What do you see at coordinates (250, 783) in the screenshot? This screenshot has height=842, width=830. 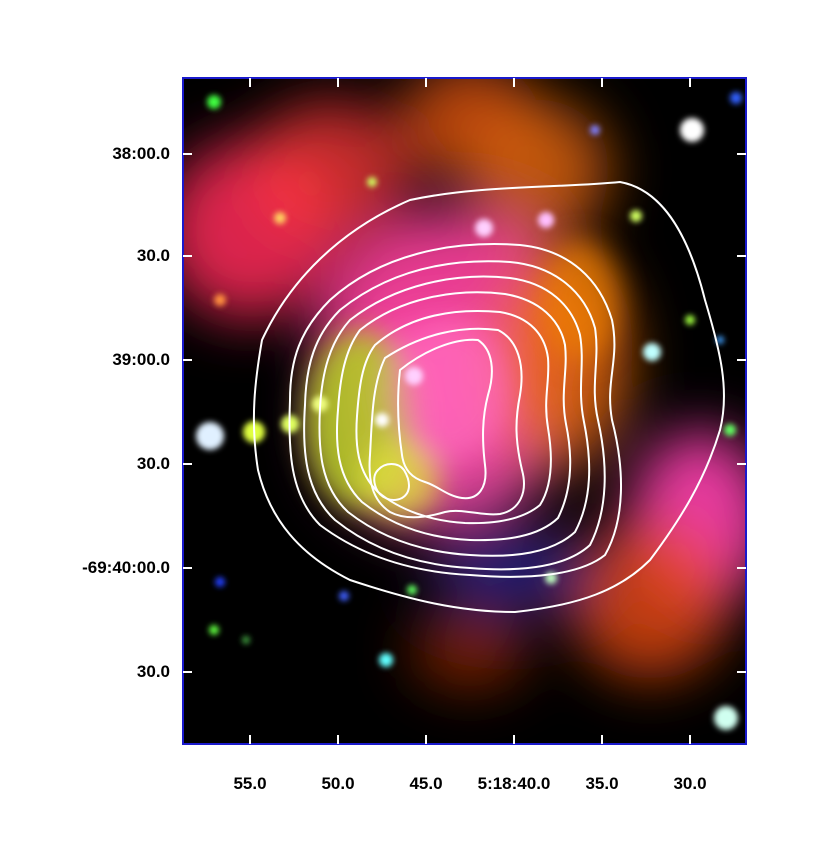 I see `ra-tick-label: 55.0` at bounding box center [250, 783].